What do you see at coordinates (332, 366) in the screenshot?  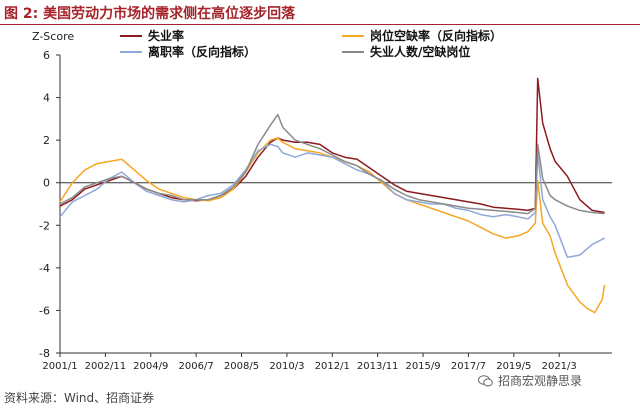 I see `x-tick-label-6: 2012/1` at bounding box center [332, 366].